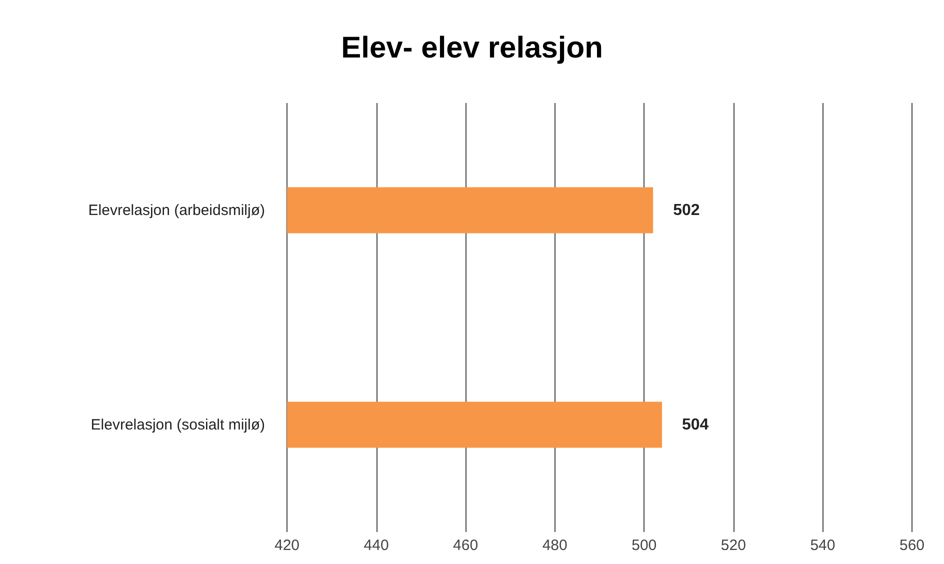  Describe the element at coordinates (733, 545) in the screenshot. I see `x-tick-label: 520` at that location.